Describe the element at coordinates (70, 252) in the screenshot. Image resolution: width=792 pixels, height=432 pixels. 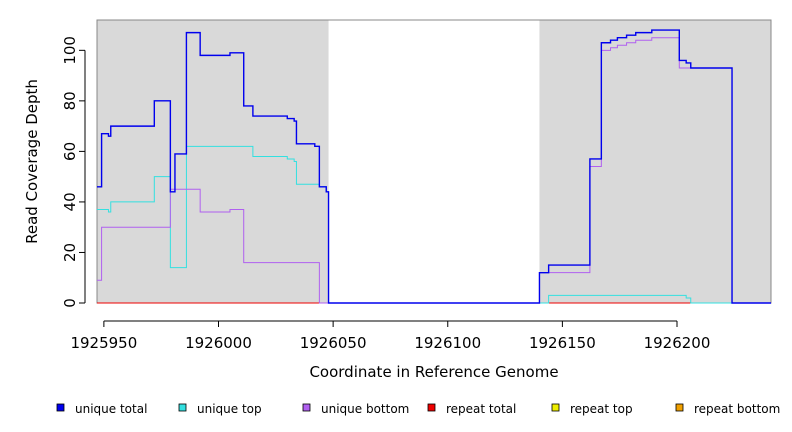
I see `y-tick-label: 20` at that location.